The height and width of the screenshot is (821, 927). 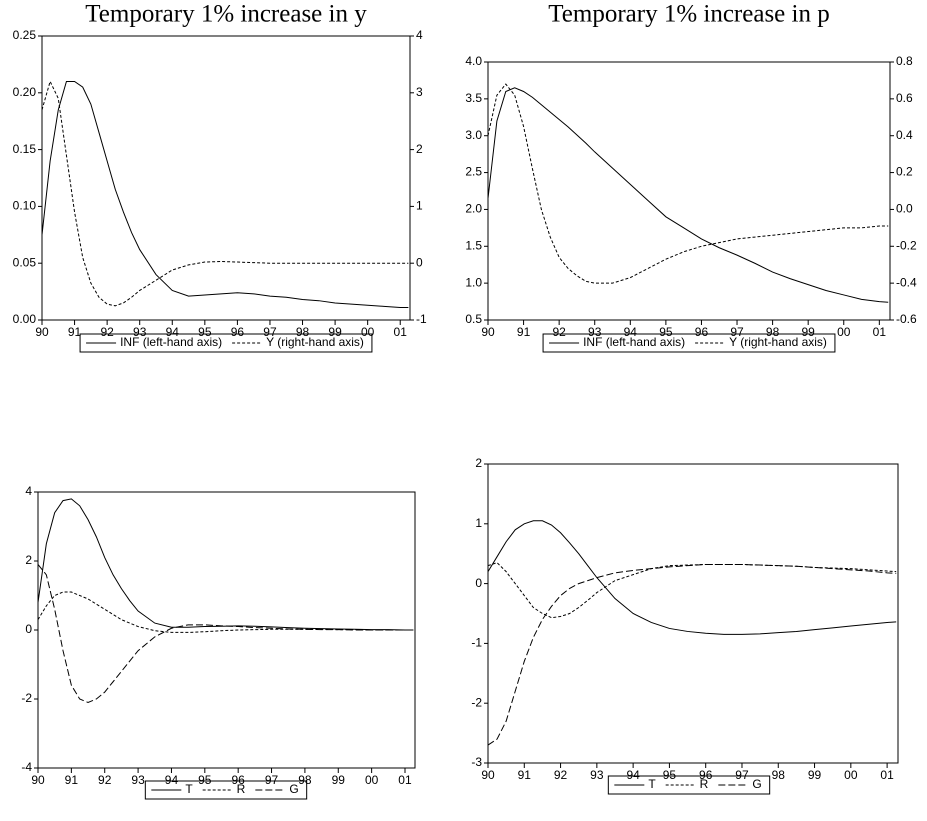 What do you see at coordinates (419, 206) in the screenshot?
I see `y2-tick-label: 1` at bounding box center [419, 206].